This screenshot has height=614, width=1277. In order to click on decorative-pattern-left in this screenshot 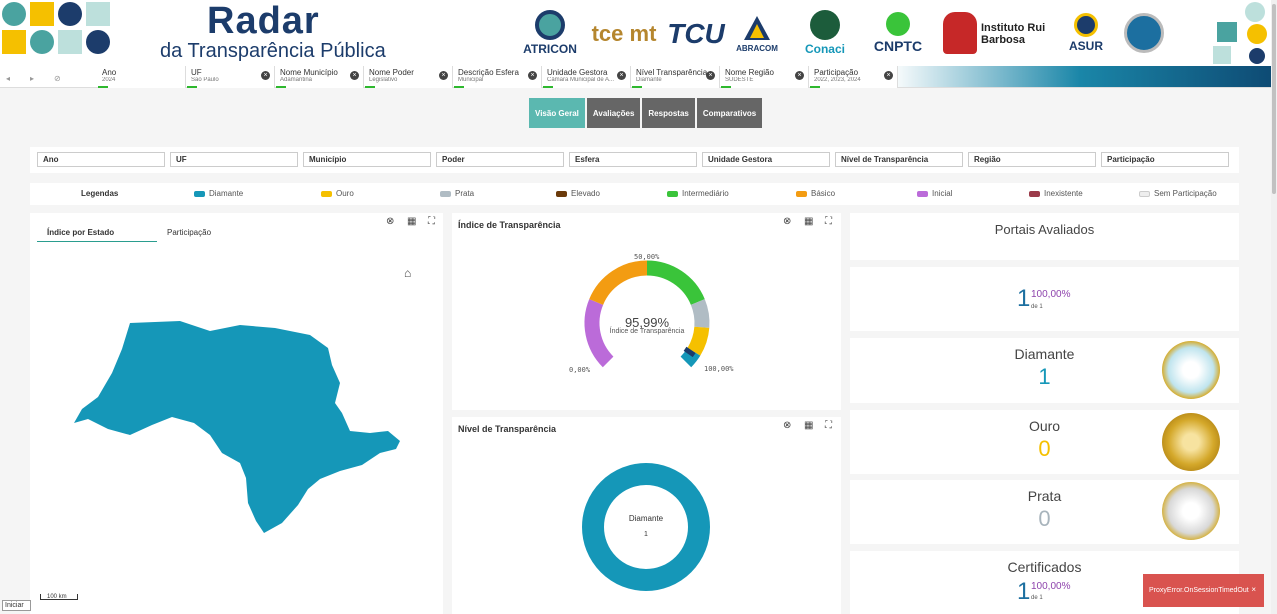, I will do `click(56, 28)`.